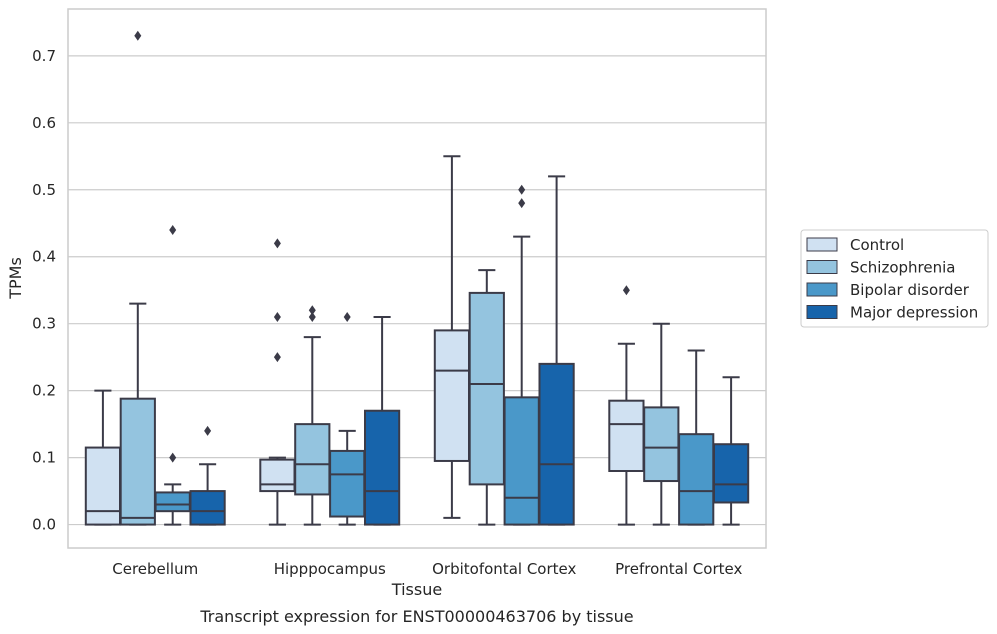 This screenshot has height=634, width=997. What do you see at coordinates (44, 458) in the screenshot?
I see `y-tick-label: 0.1` at bounding box center [44, 458].